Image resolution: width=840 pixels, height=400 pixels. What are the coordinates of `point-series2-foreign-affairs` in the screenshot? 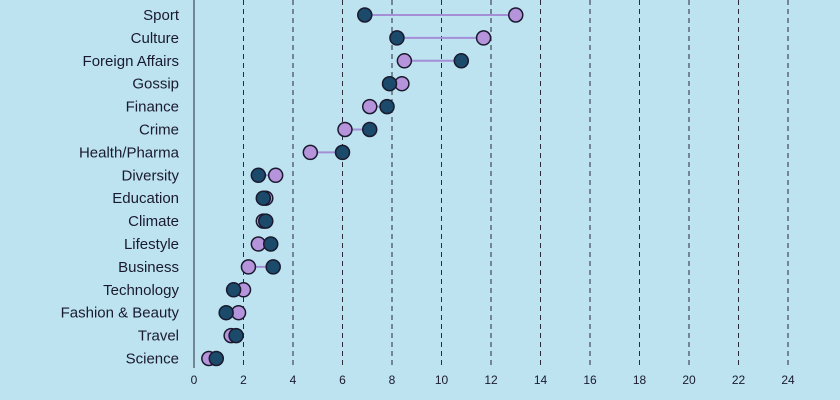 It's located at (404, 61).